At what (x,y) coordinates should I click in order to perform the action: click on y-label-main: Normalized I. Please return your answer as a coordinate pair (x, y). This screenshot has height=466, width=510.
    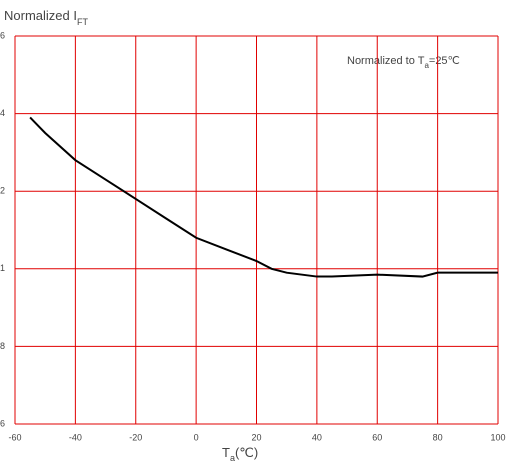
    Looking at the image, I should click on (40, 15).